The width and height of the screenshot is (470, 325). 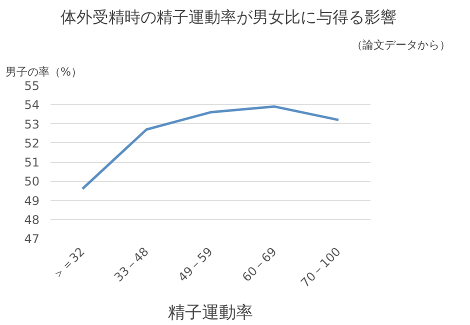 What do you see at coordinates (32, 219) in the screenshot?
I see `y-tick-label: 48` at bounding box center [32, 219].